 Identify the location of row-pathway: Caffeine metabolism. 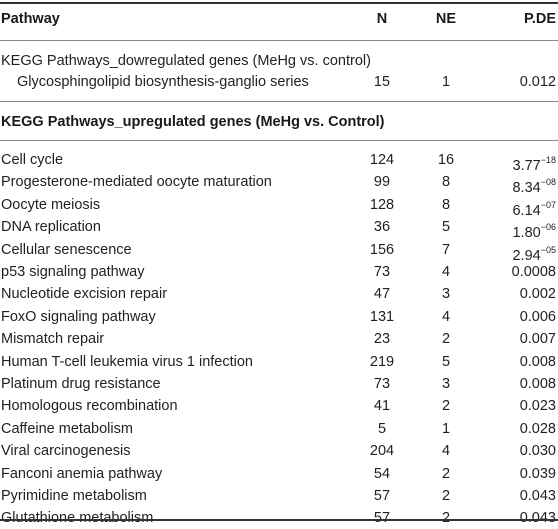
(67, 428).